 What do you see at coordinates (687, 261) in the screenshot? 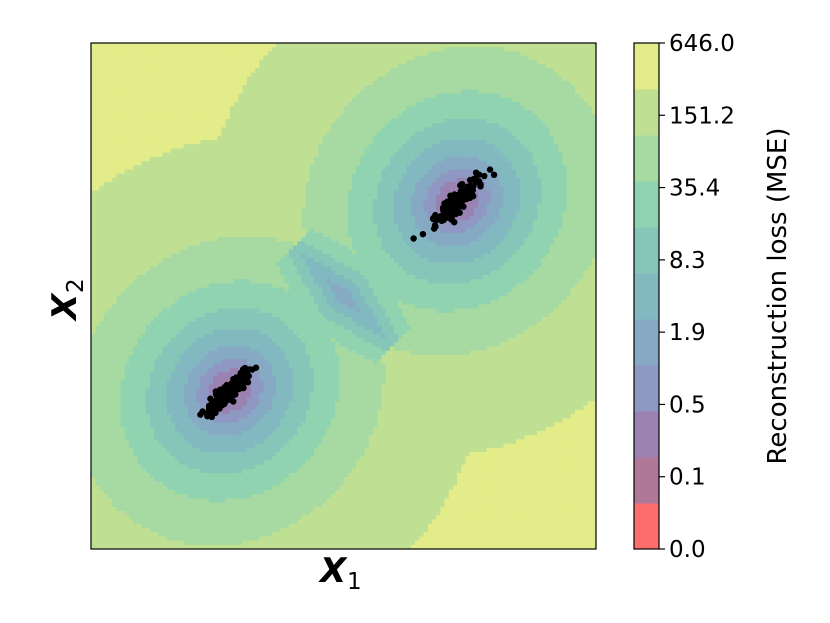
I see `colorbar-tick-label: 8.3` at bounding box center [687, 261].